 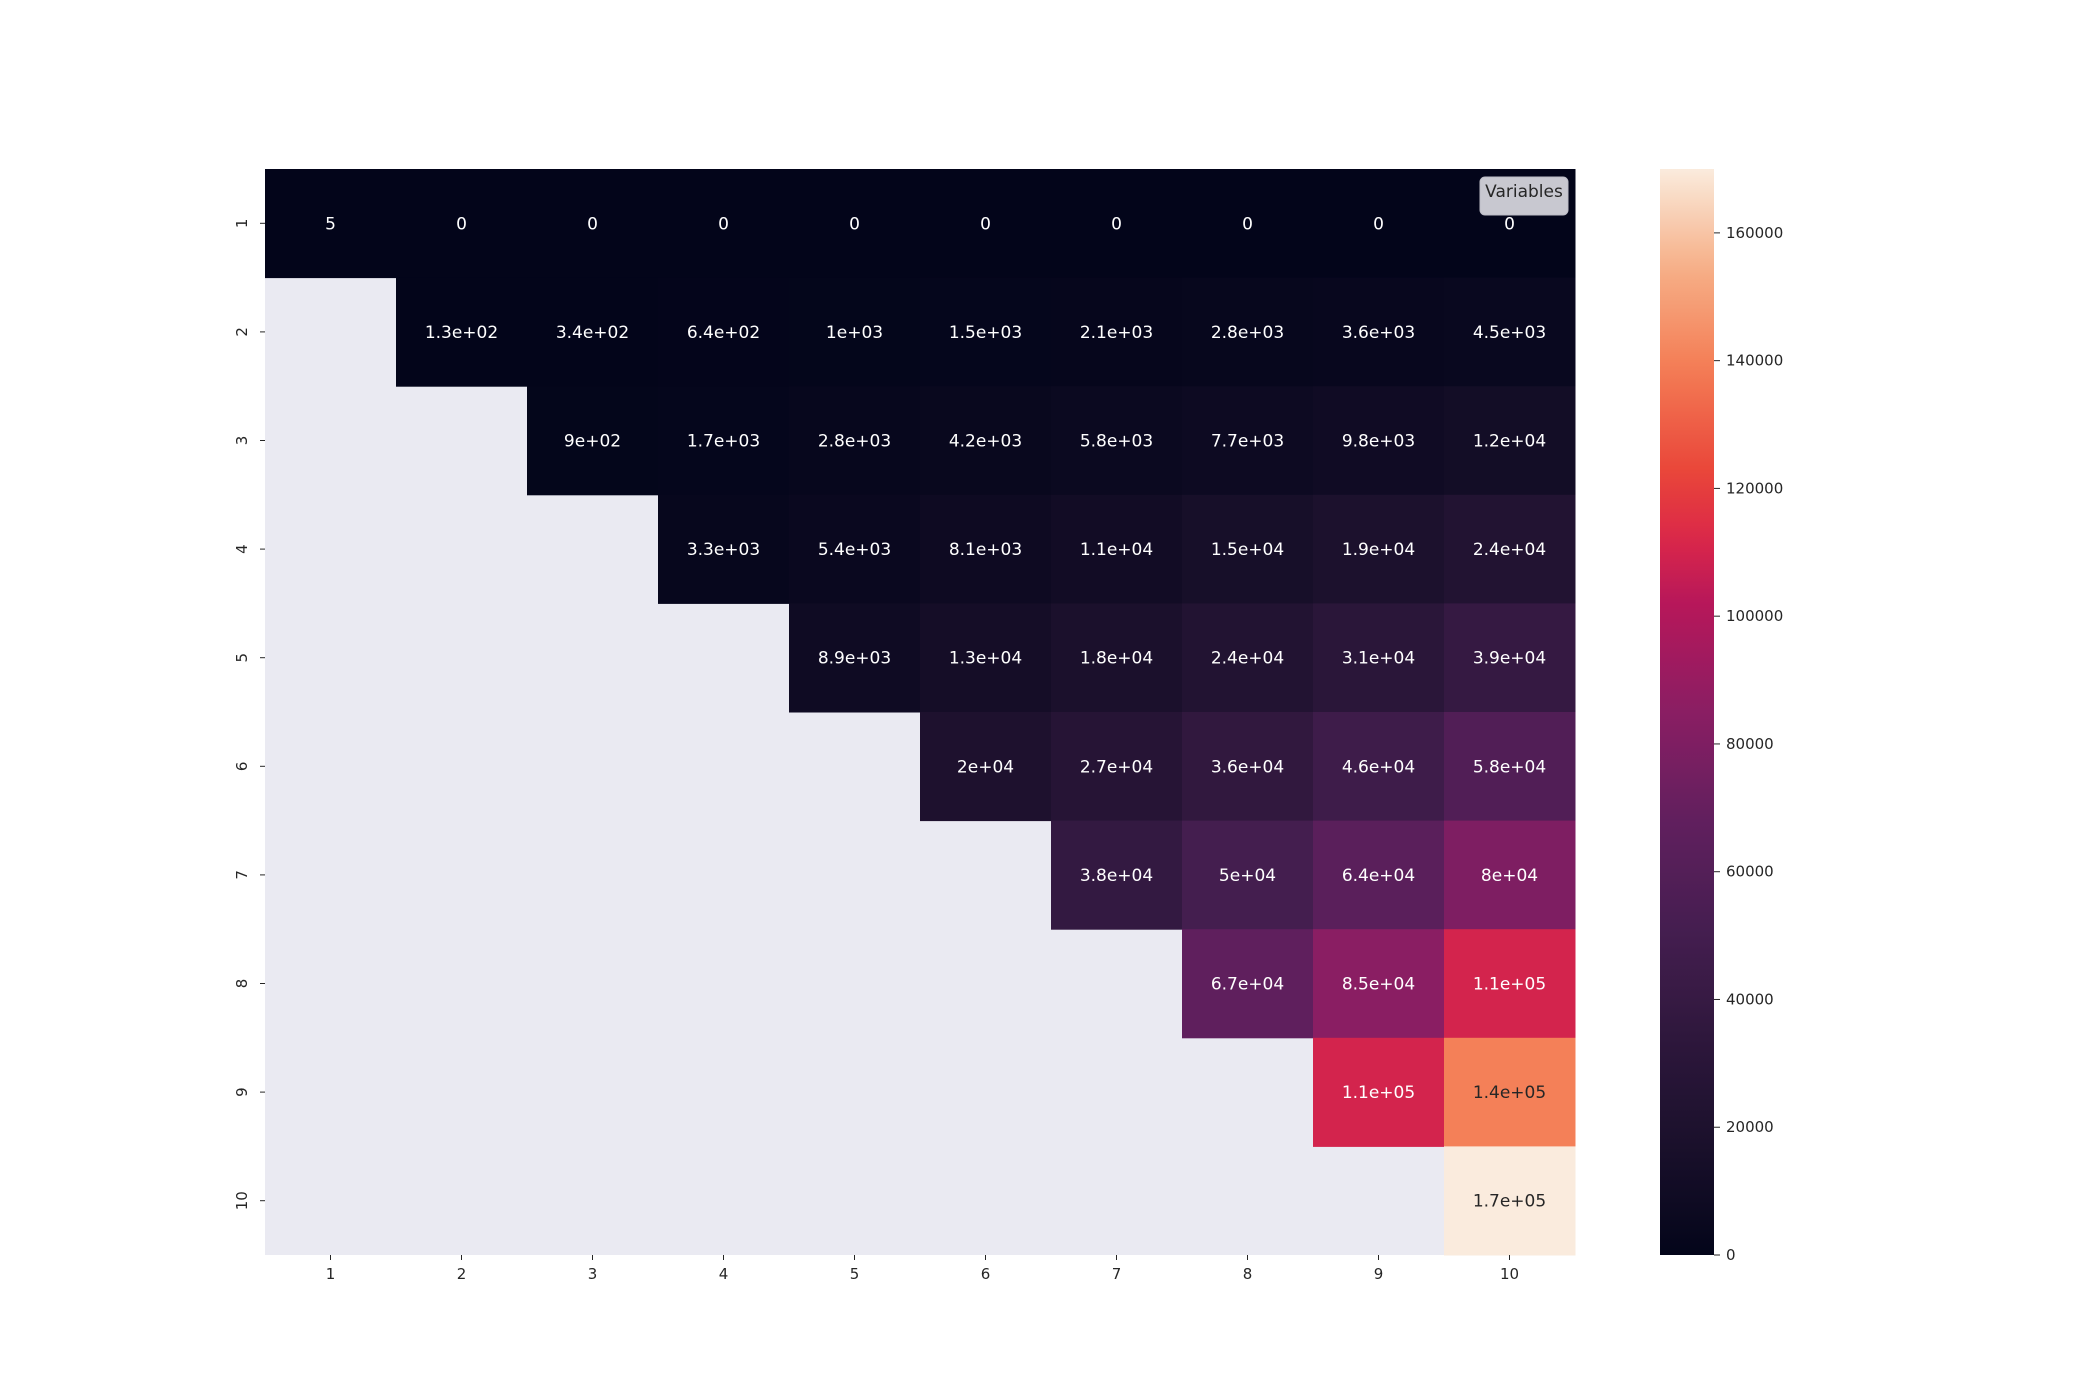 I want to click on legend-label: Variables, so click(x=1524, y=192).